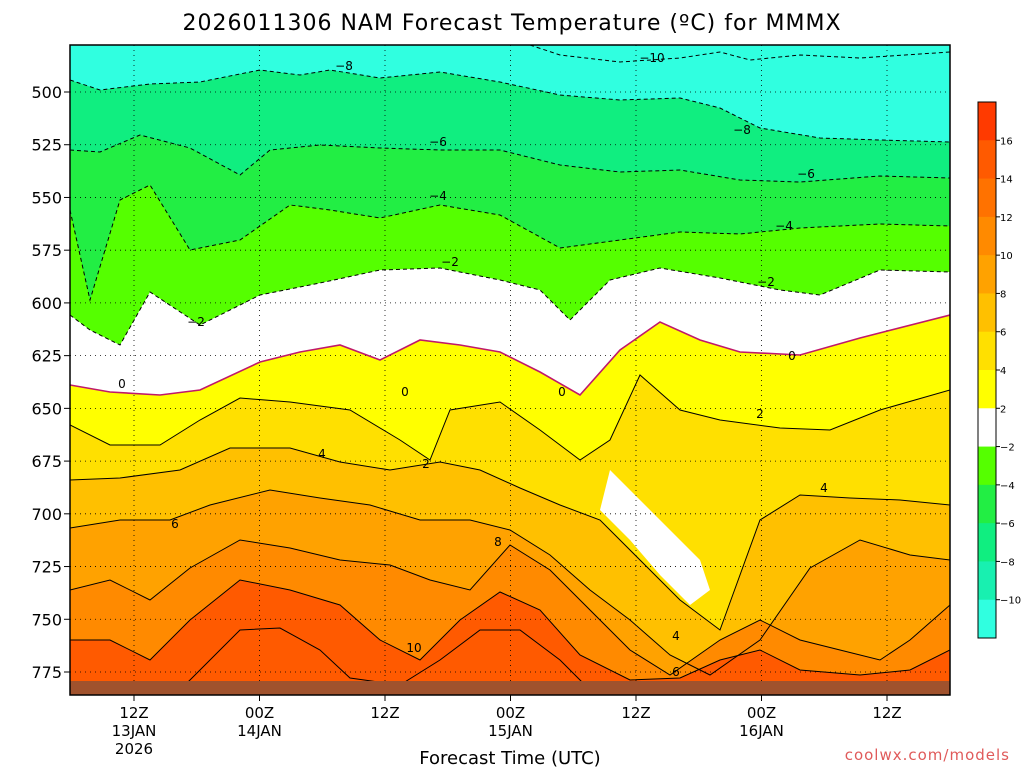 The height and width of the screenshot is (768, 1024). Describe the element at coordinates (46, 145) in the screenshot. I see `y-tick-label: 525` at that location.